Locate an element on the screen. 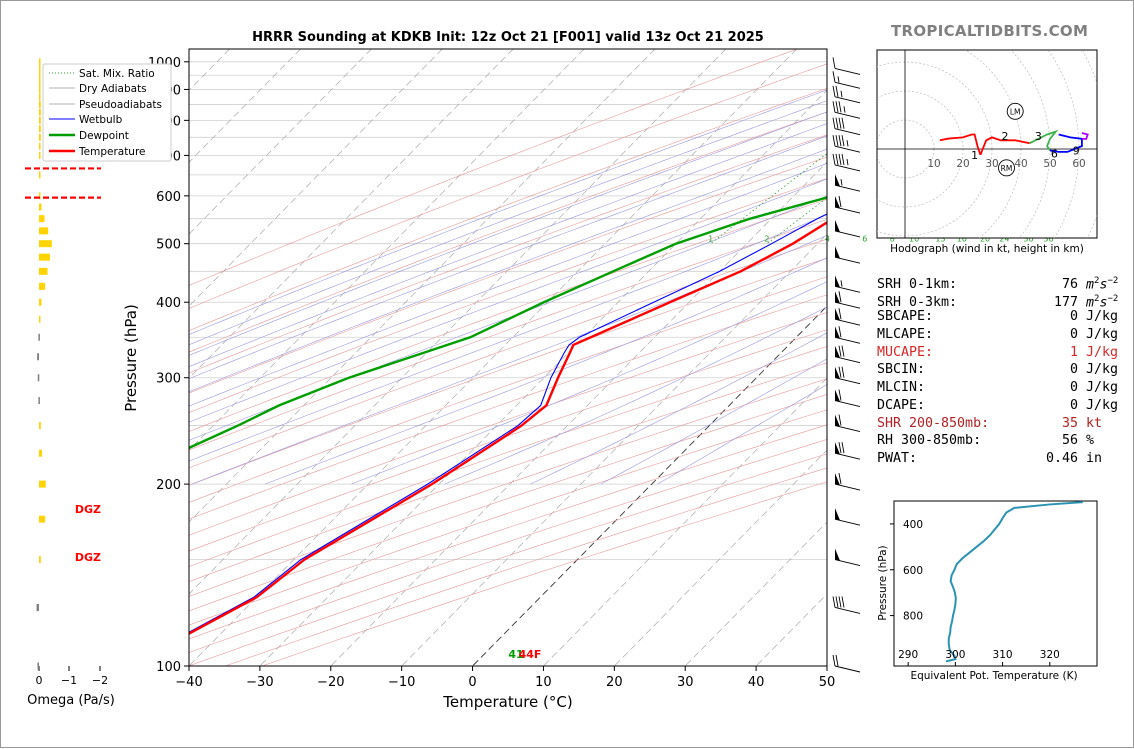 The height and width of the screenshot is (749, 1134). y-tick-label: 200 is located at coordinates (168, 485).